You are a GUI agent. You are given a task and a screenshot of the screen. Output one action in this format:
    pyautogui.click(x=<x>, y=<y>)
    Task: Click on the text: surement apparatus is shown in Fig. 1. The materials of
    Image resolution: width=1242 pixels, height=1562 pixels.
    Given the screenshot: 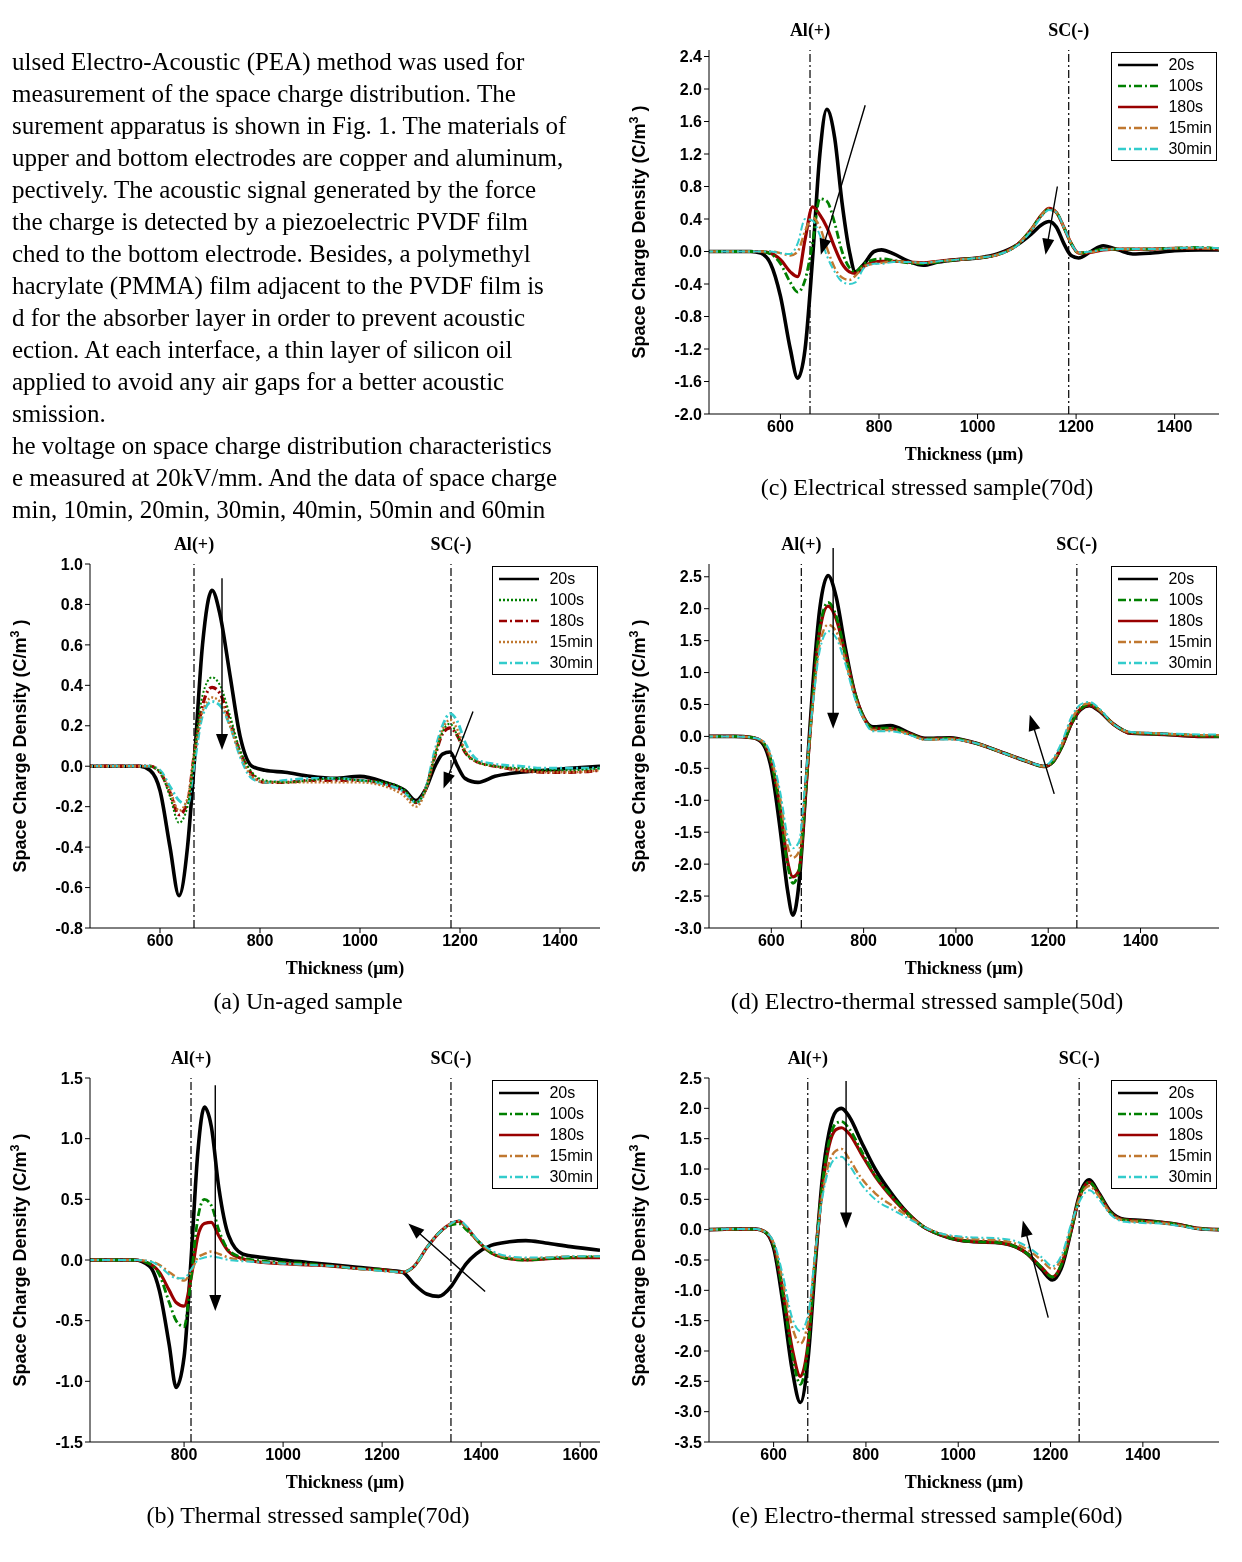 What is the action you would take?
    pyautogui.click(x=290, y=126)
    